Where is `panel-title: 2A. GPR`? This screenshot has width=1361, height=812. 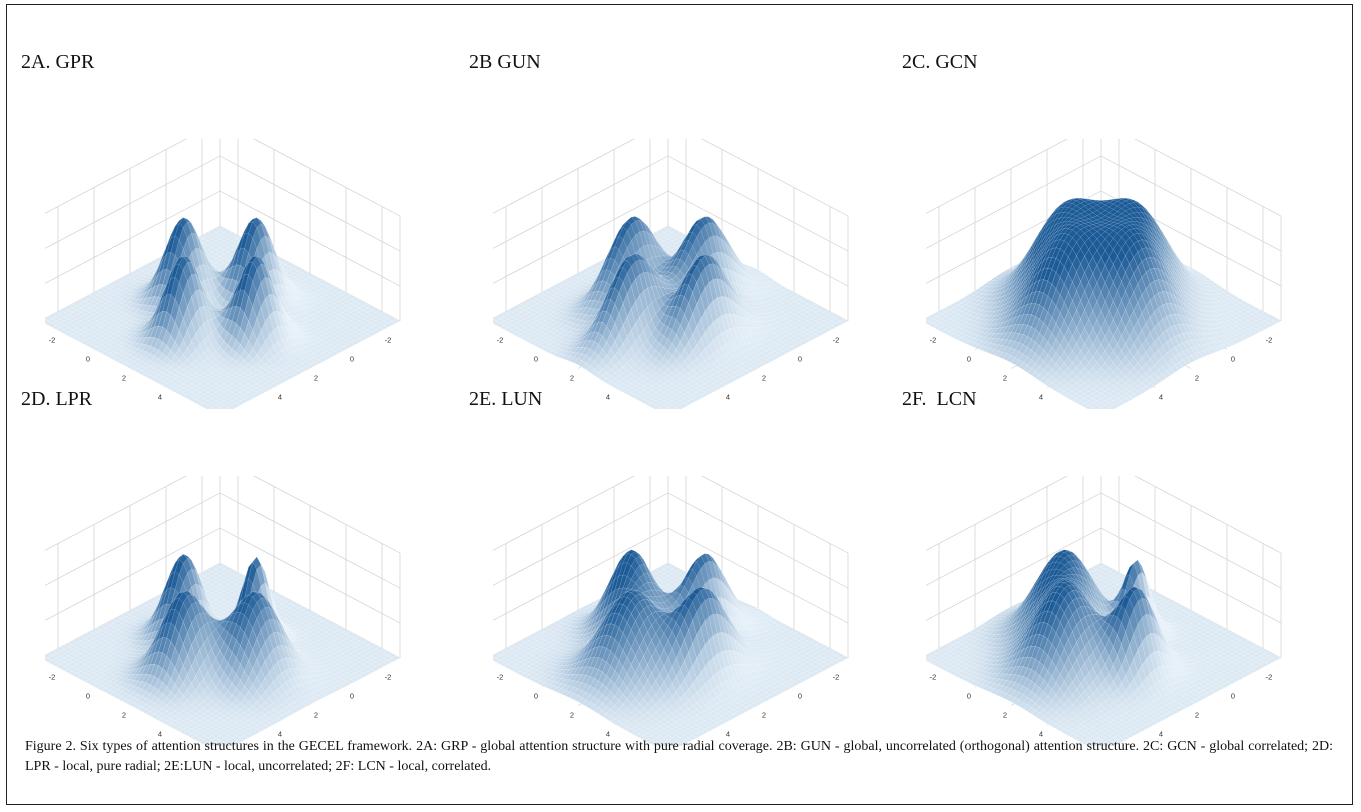
panel-title: 2A. GPR is located at coordinates (57, 62).